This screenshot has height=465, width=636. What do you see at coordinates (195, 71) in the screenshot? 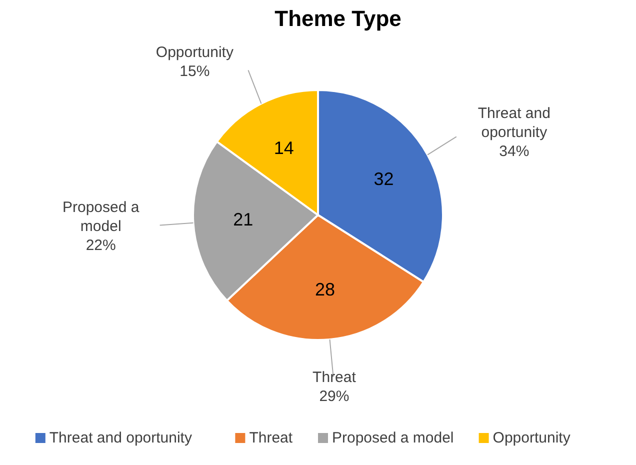
I see `data-label: 15%` at bounding box center [195, 71].